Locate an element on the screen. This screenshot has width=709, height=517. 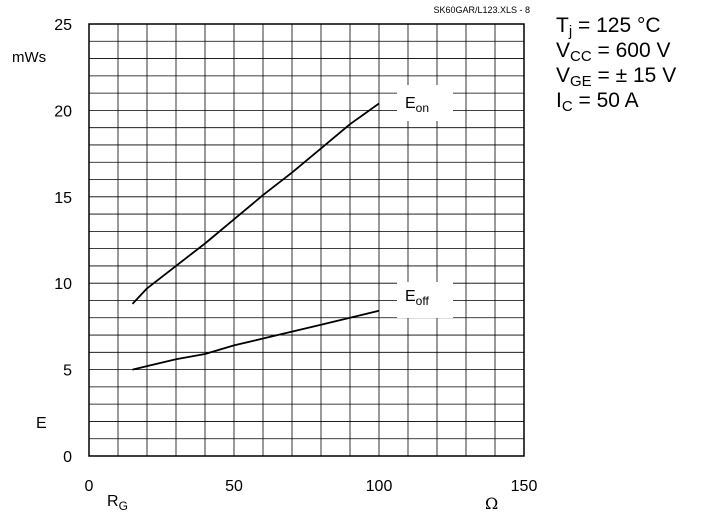
x-tick-label: 0 is located at coordinates (89, 486).